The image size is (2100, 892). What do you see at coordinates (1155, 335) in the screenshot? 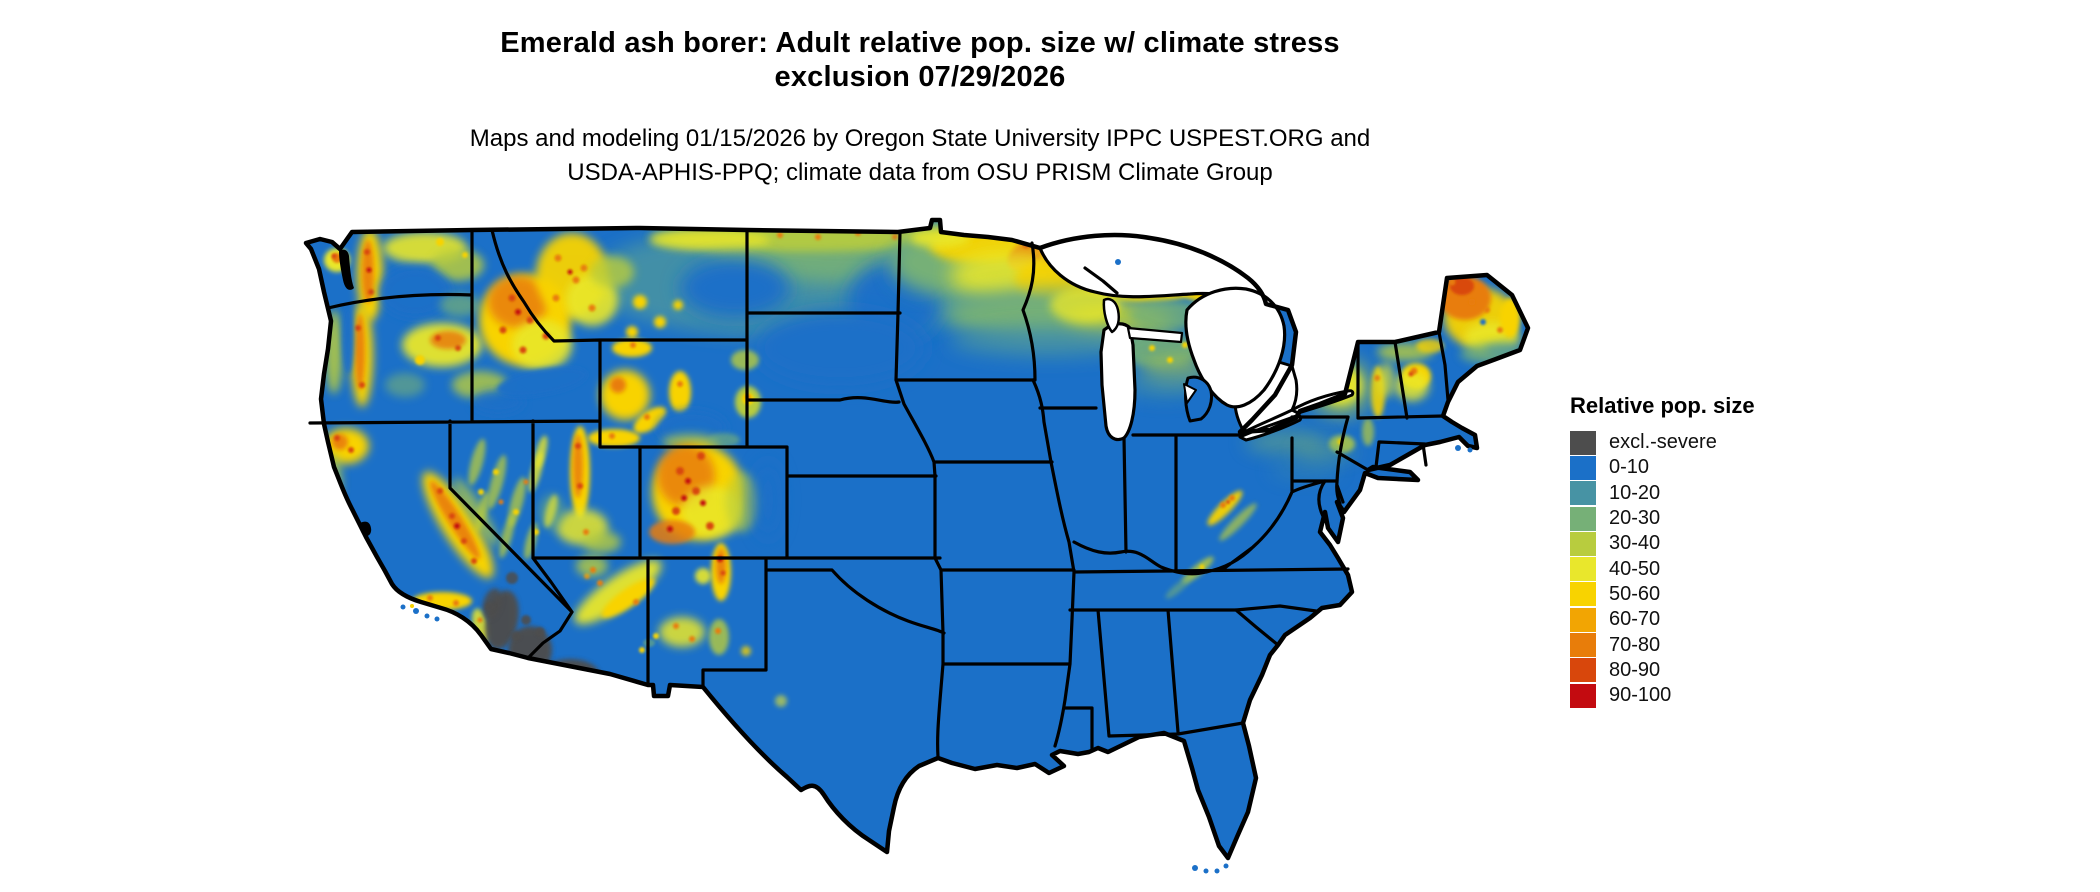
I see `mackinac-strait` at bounding box center [1155, 335].